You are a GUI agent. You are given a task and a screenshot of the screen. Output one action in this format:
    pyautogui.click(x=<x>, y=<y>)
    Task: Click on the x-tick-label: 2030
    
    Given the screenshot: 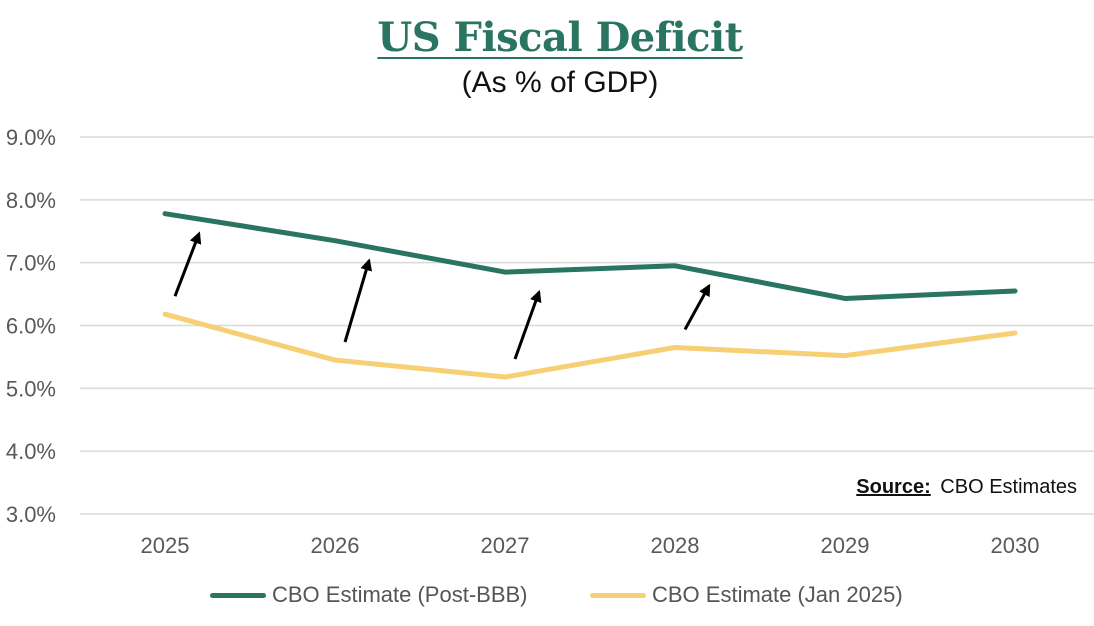 What is the action you would take?
    pyautogui.click(x=1015, y=545)
    